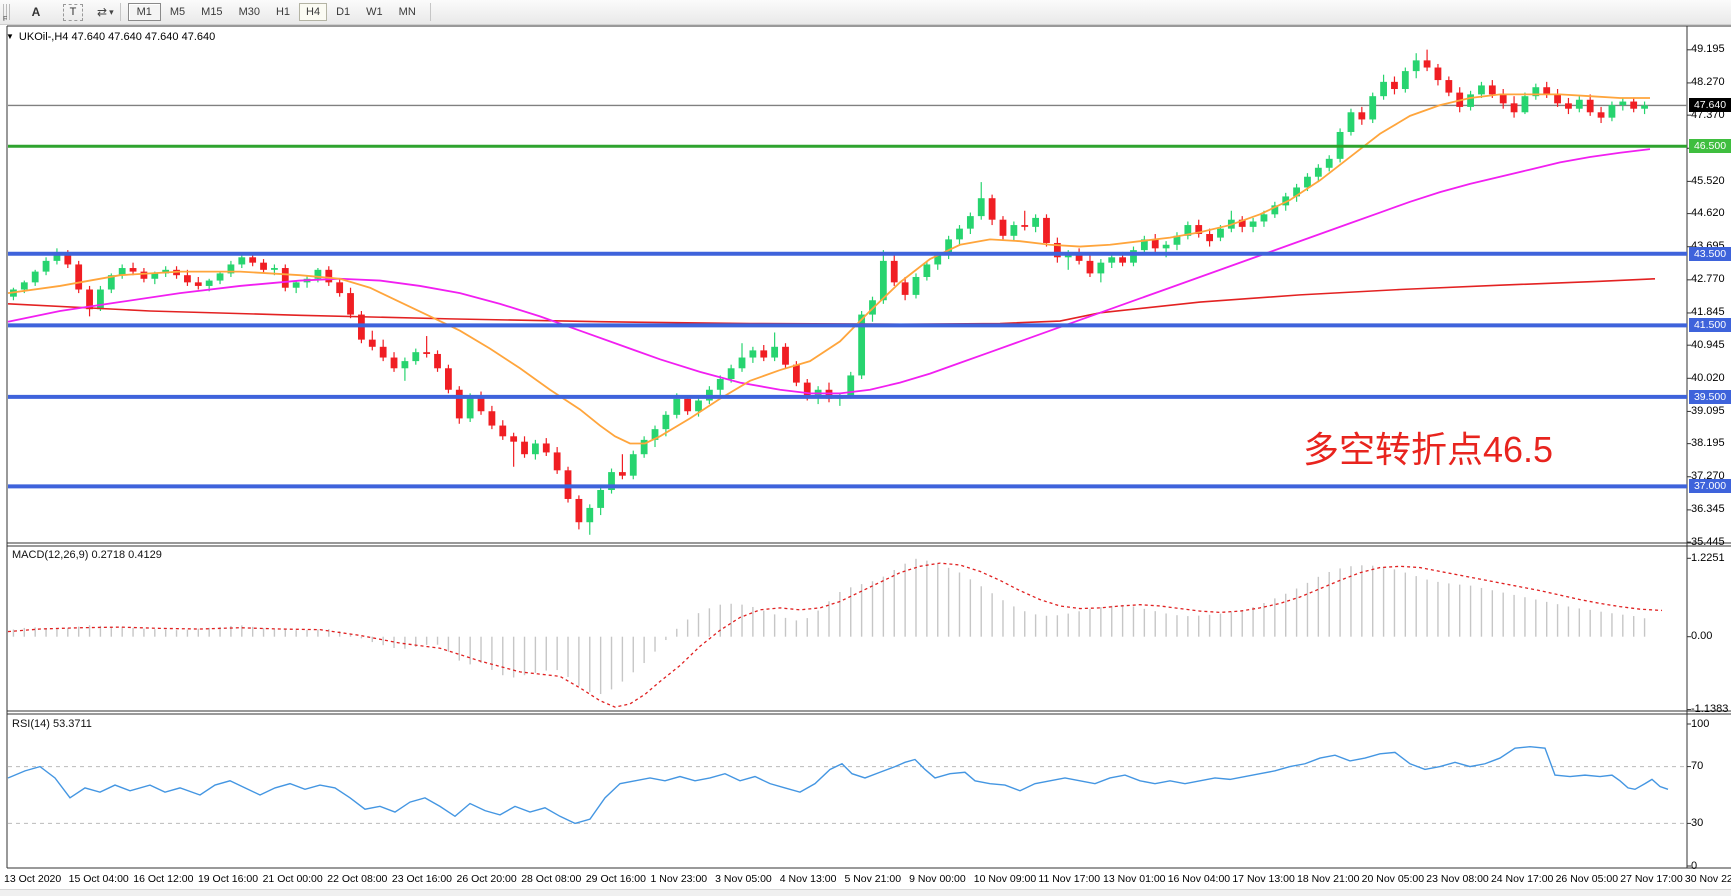 The width and height of the screenshot is (1731, 896). Describe the element at coordinates (808, 879) in the screenshot. I see `date-label: 4 Nov 13:00` at that location.